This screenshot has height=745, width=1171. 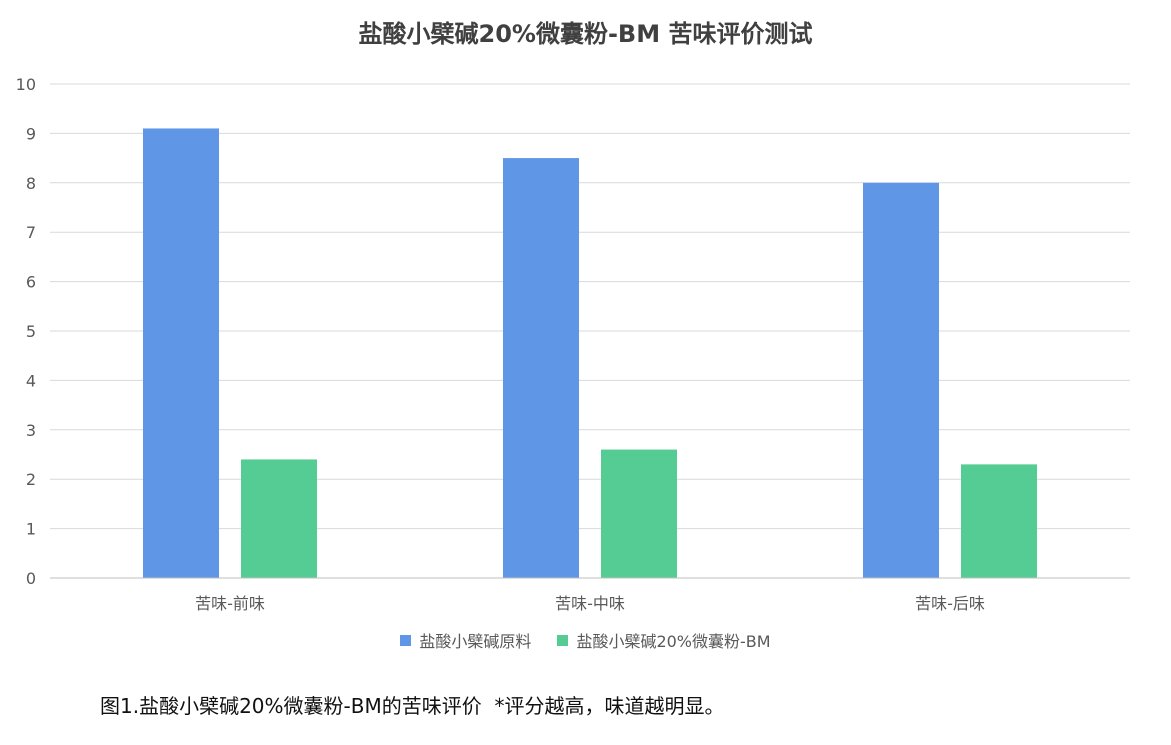 What do you see at coordinates (639, 513) in the screenshot?
I see `bar-series1-cat1` at bounding box center [639, 513].